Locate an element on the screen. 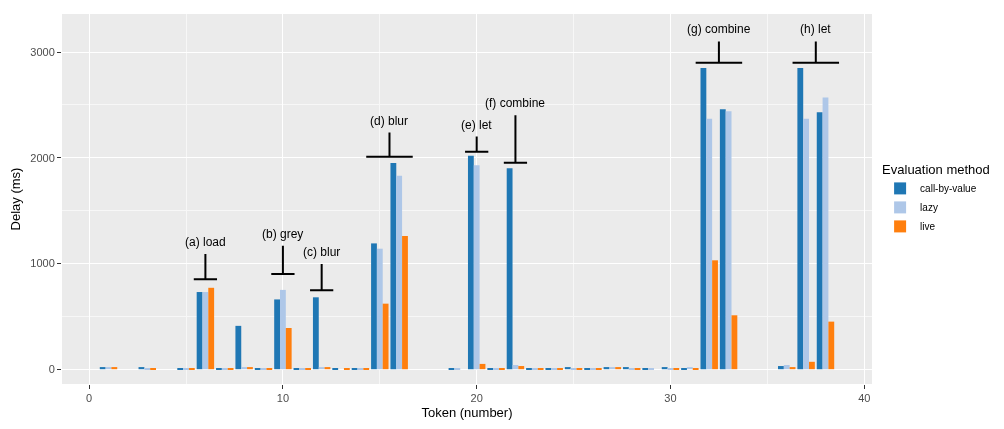  annotation: (f) combine is located at coordinates (515, 103).